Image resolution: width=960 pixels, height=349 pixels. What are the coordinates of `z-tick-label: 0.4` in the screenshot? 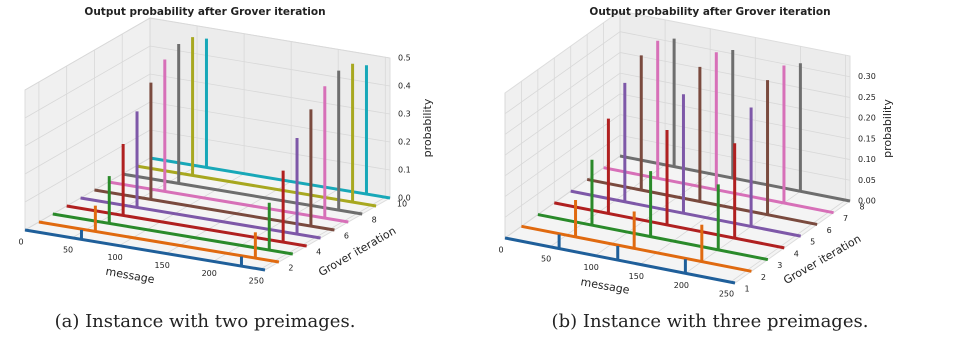 It's located at (404, 86).